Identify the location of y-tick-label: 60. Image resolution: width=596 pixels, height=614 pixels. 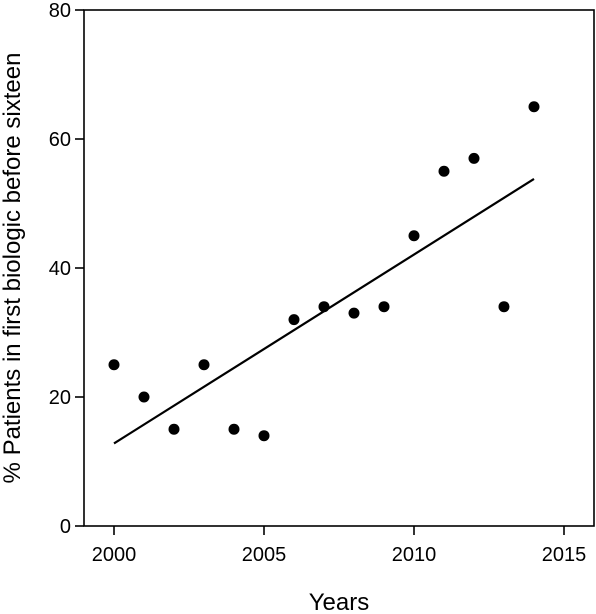
(60, 140).